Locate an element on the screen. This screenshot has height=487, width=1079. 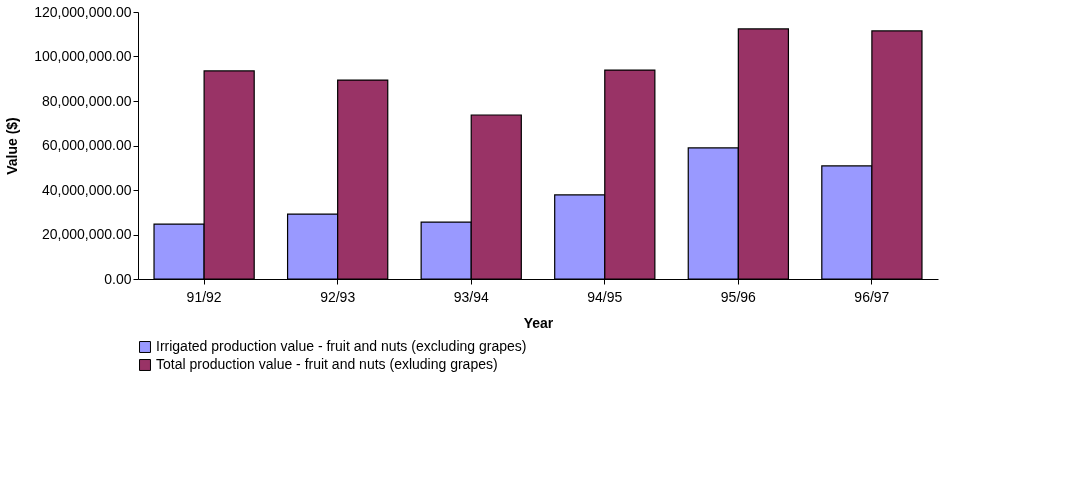
x-tick-label: 94/95 is located at coordinates (605, 296).